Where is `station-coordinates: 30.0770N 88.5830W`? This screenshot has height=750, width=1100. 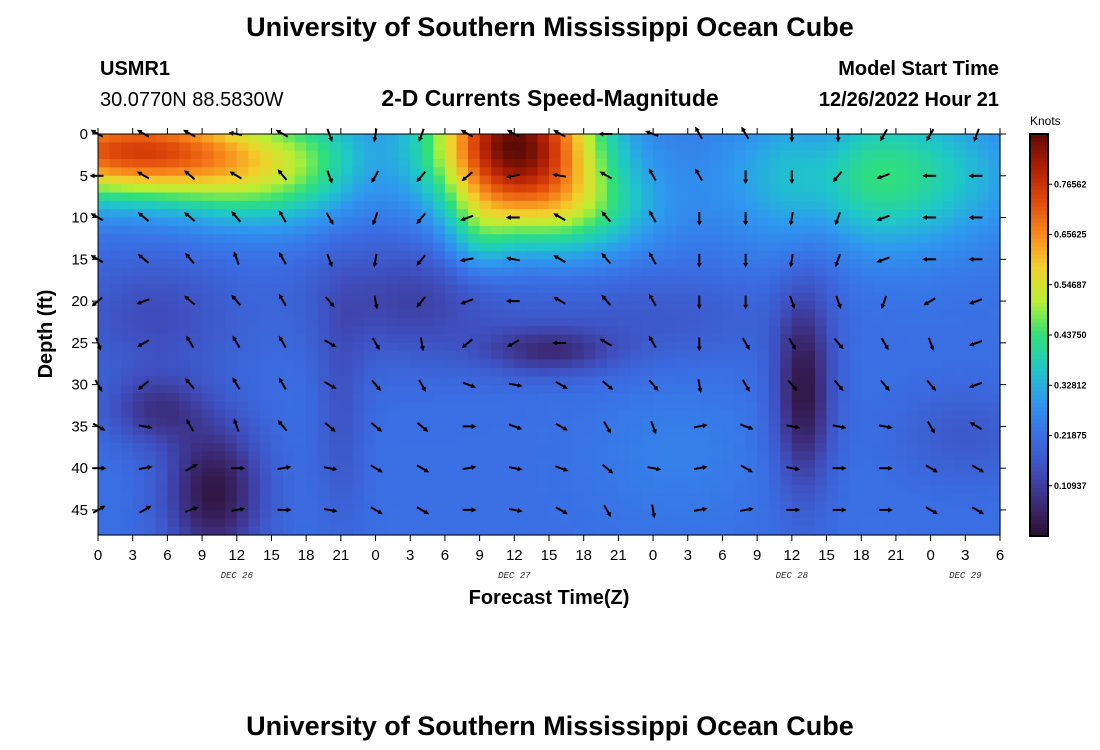 station-coordinates: 30.0770N 88.5830W is located at coordinates (192, 100).